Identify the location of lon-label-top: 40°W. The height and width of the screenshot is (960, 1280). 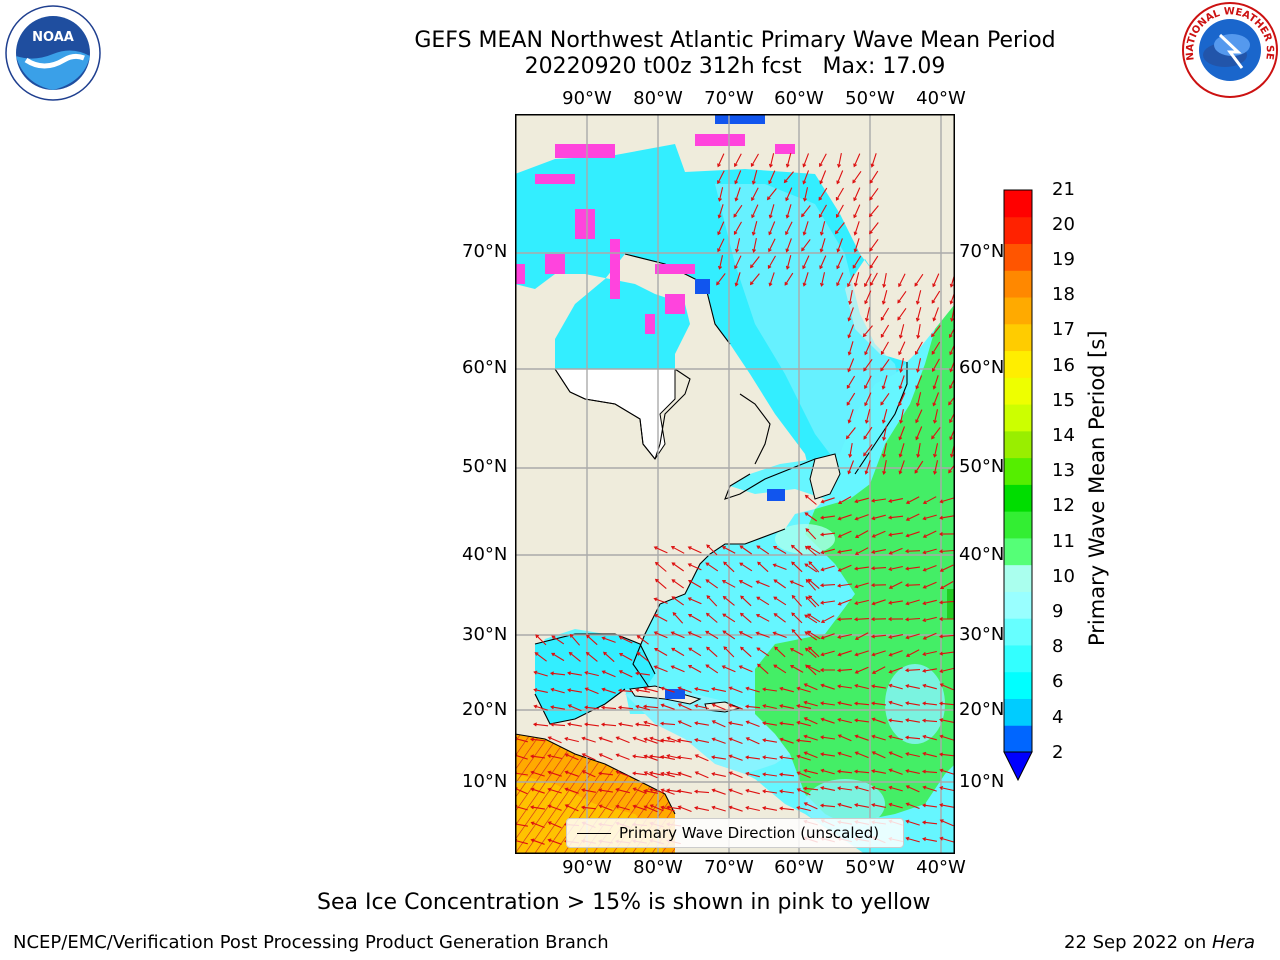
(941, 98).